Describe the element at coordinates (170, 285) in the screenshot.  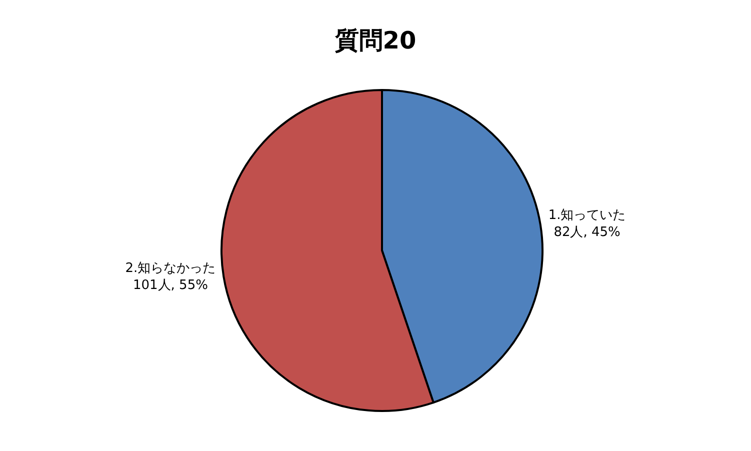
I see `data-label: 101人, 55%` at that location.